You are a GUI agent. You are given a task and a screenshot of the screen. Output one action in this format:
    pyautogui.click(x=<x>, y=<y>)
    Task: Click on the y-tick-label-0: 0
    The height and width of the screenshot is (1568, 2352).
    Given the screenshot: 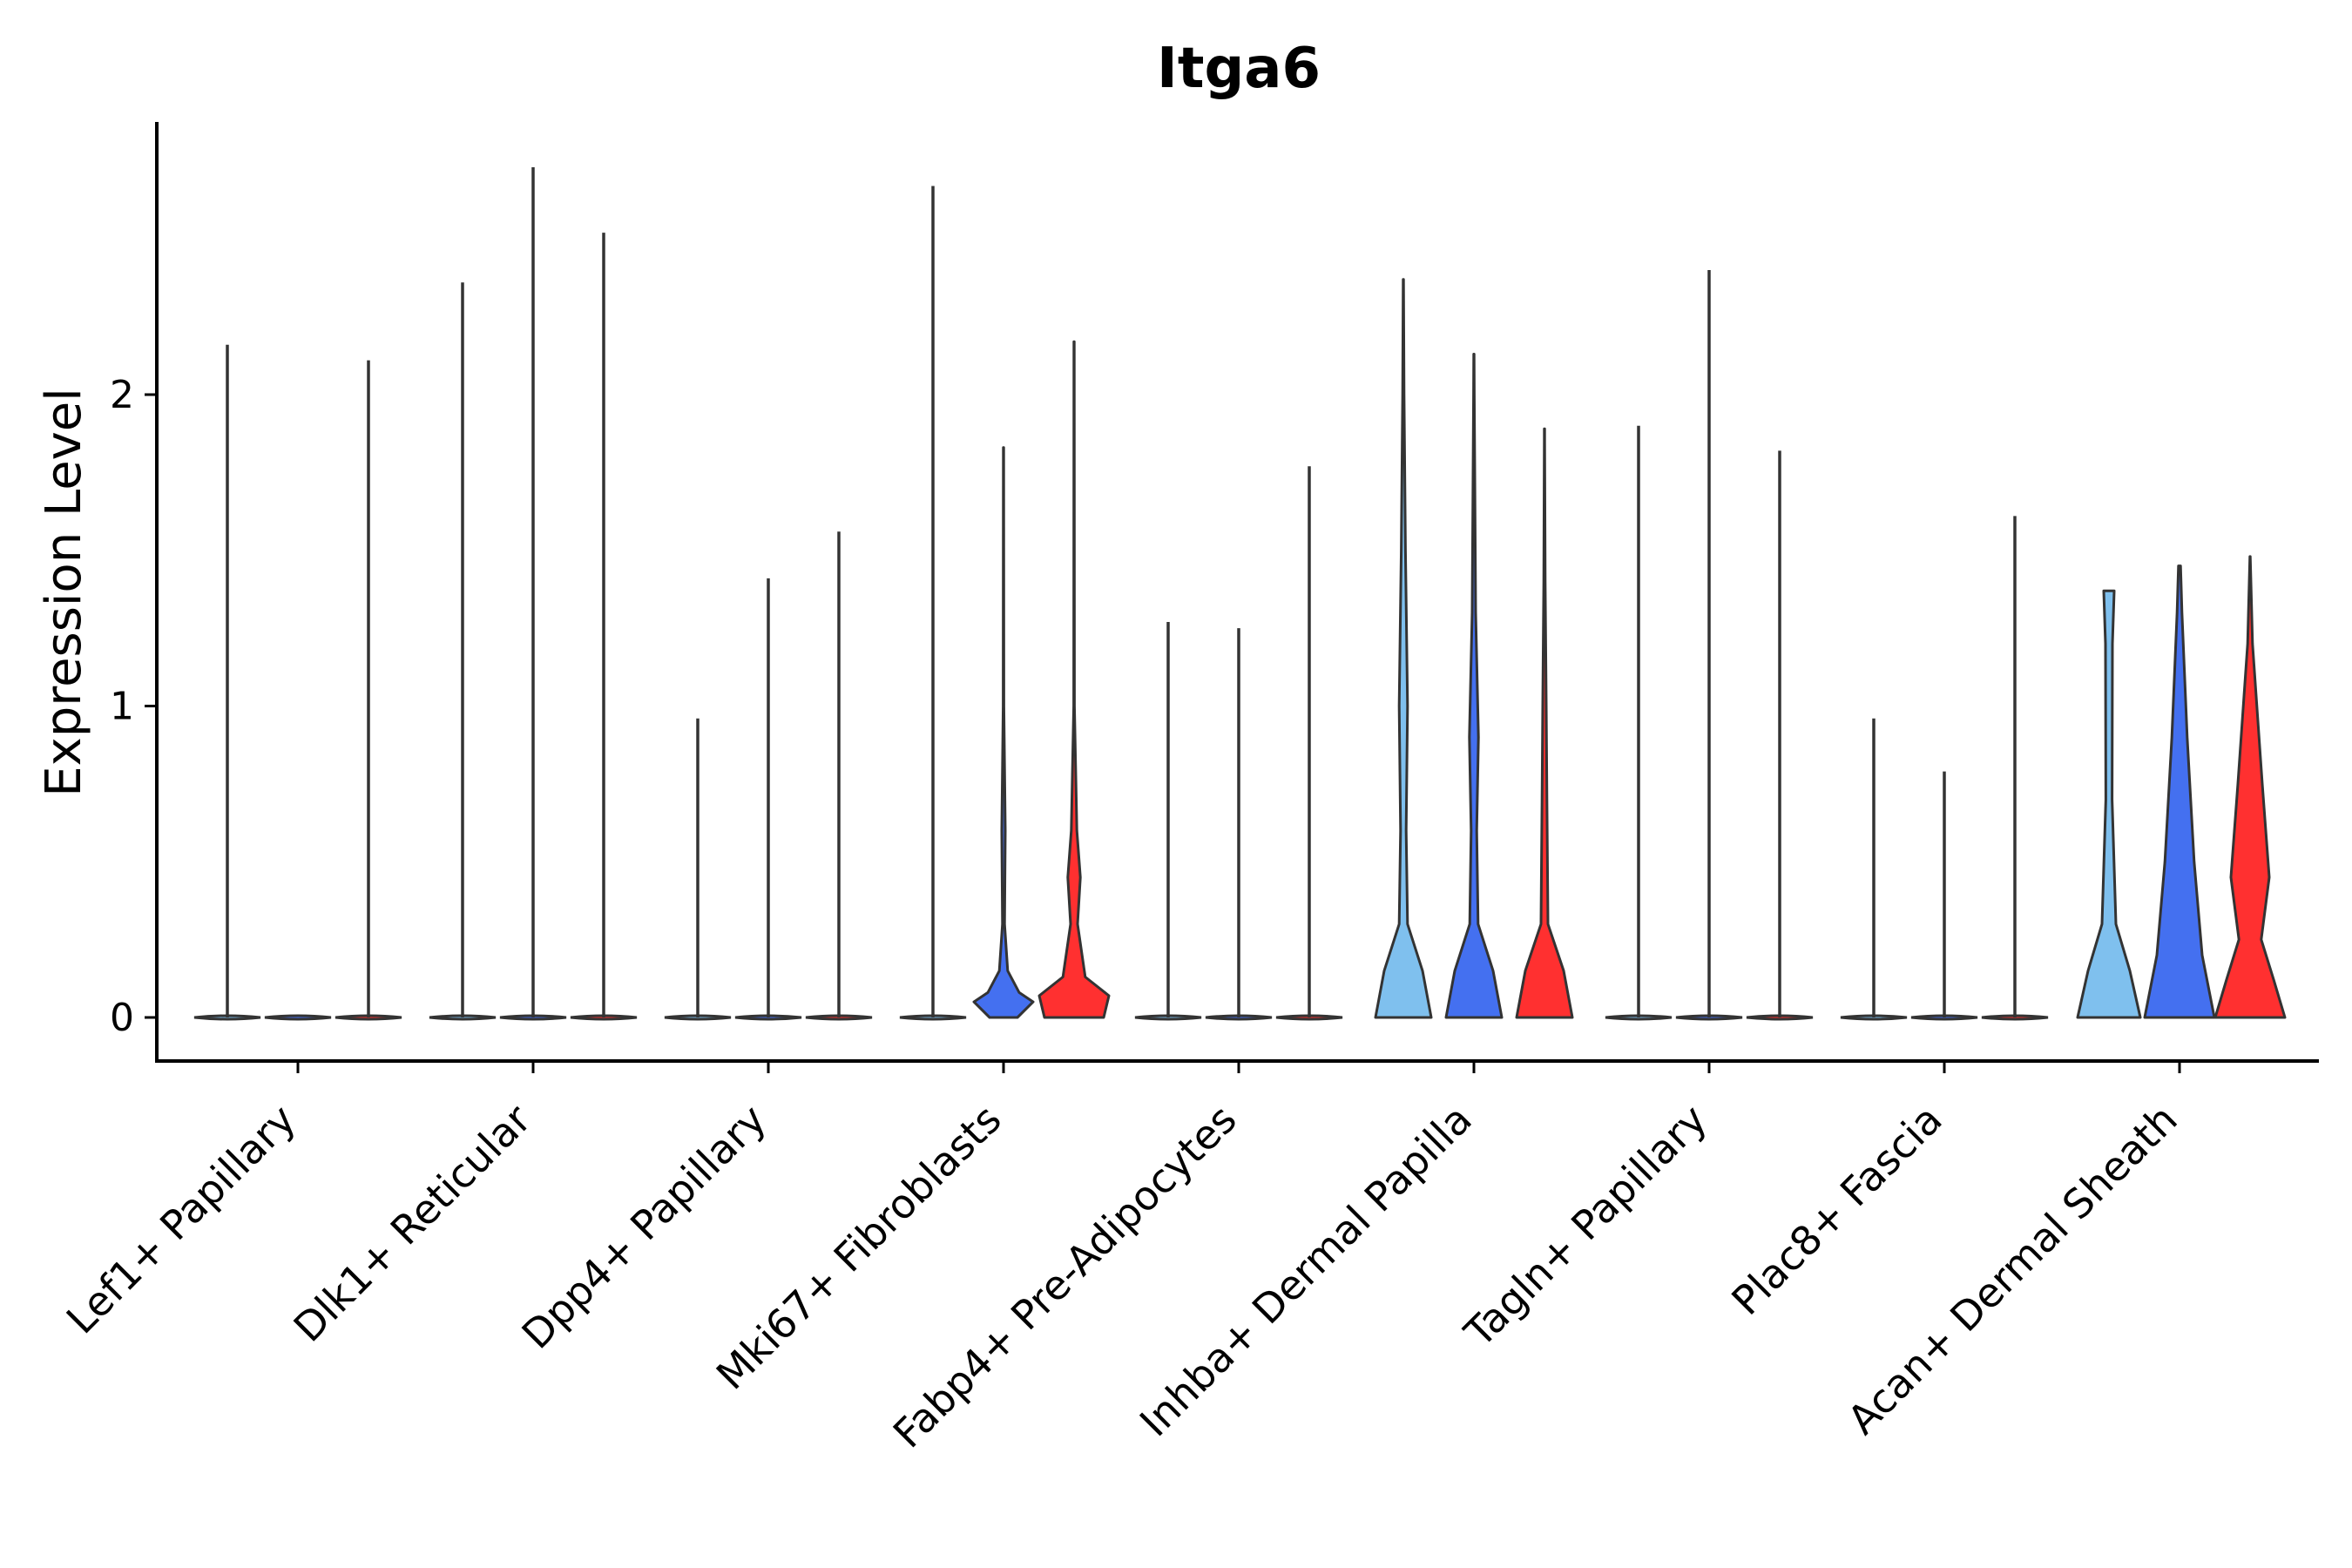 What is the action you would take?
    pyautogui.click(x=122, y=1018)
    